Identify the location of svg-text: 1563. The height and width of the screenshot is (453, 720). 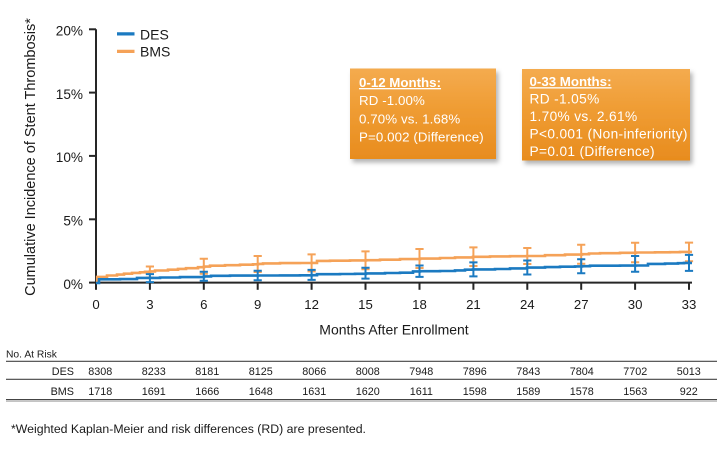
(635, 392).